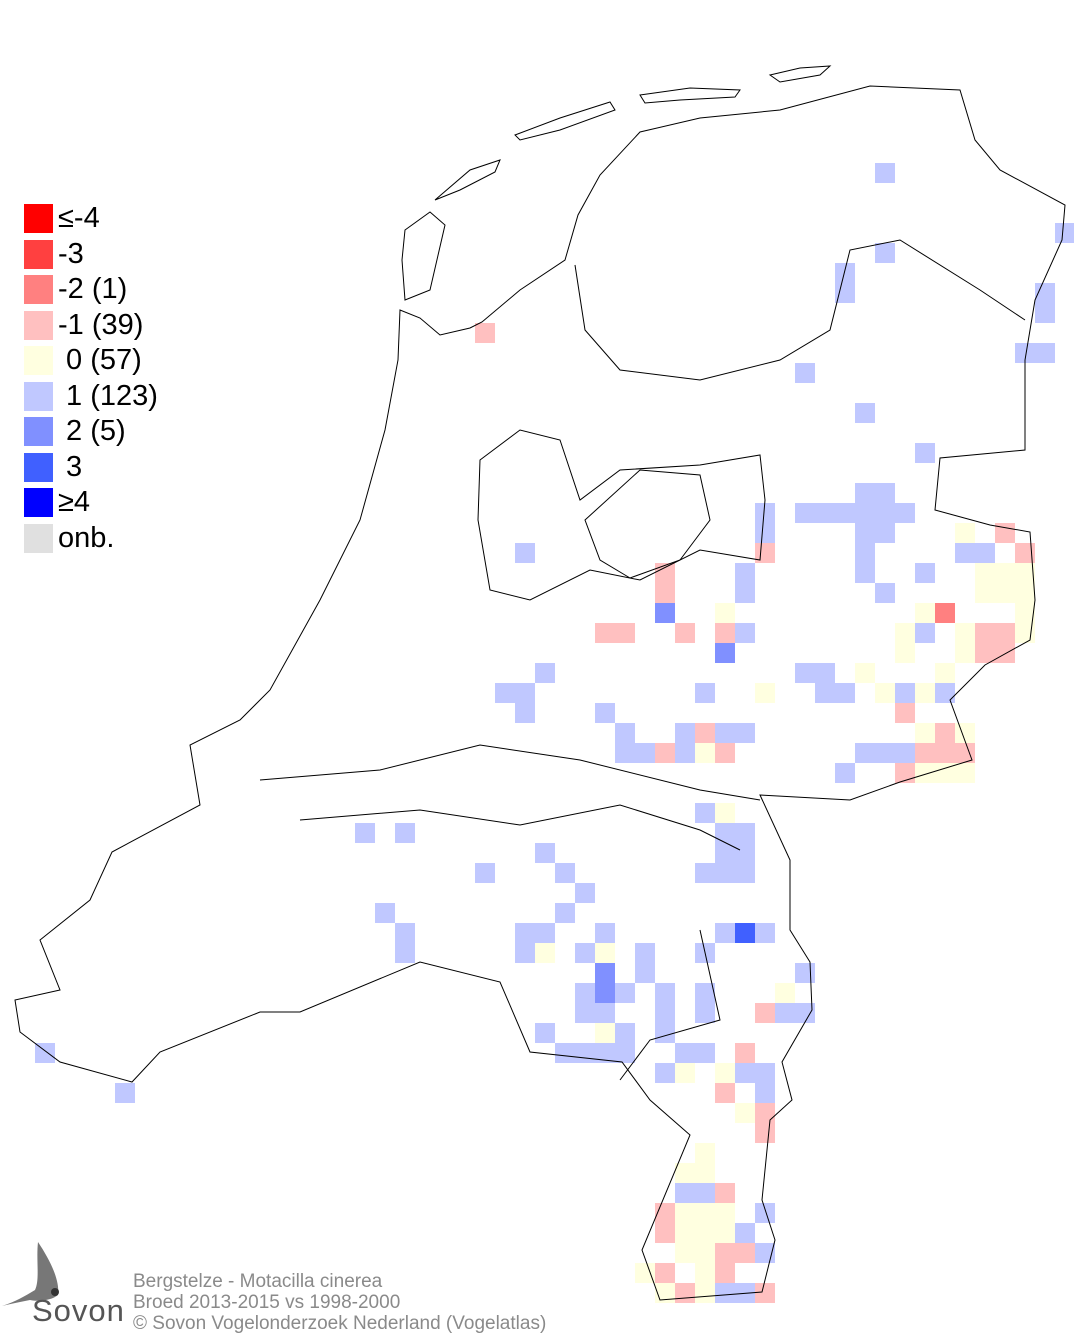 This screenshot has height=1340, width=1074. Describe the element at coordinates (100, 360) in the screenshot. I see `legend-label: 0 (57)` at that location.